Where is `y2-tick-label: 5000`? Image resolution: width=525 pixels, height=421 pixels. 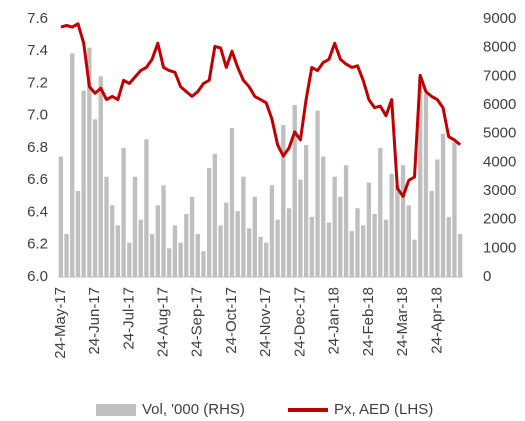 y2-tick-label: 5000 is located at coordinates (499, 133).